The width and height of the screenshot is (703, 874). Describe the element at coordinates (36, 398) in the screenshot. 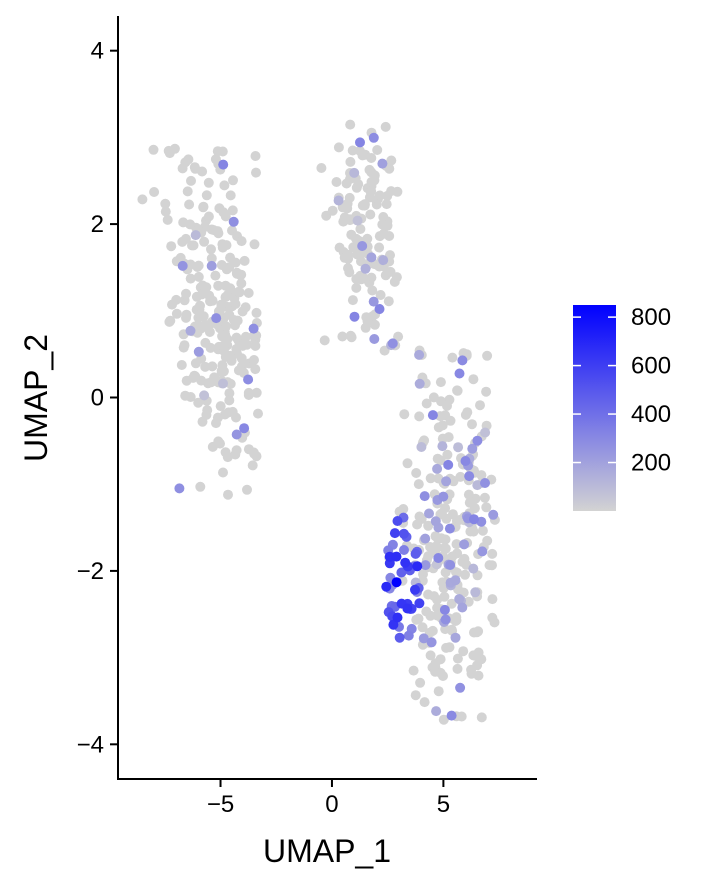

I see `y-axis-title: UMAP_2` at that location.